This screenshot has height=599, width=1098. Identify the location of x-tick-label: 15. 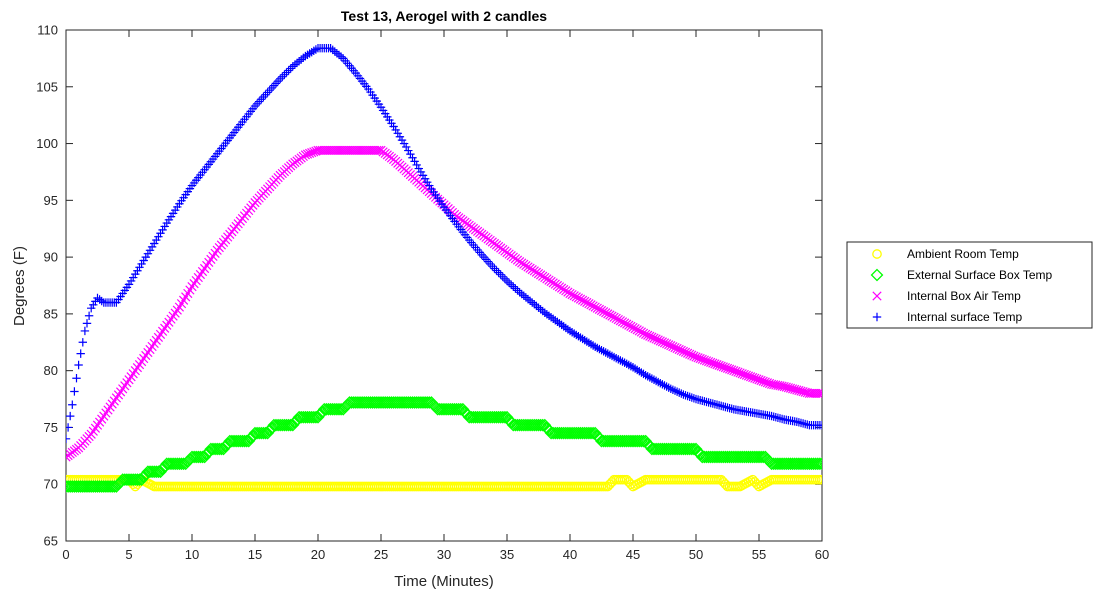
(255, 554).